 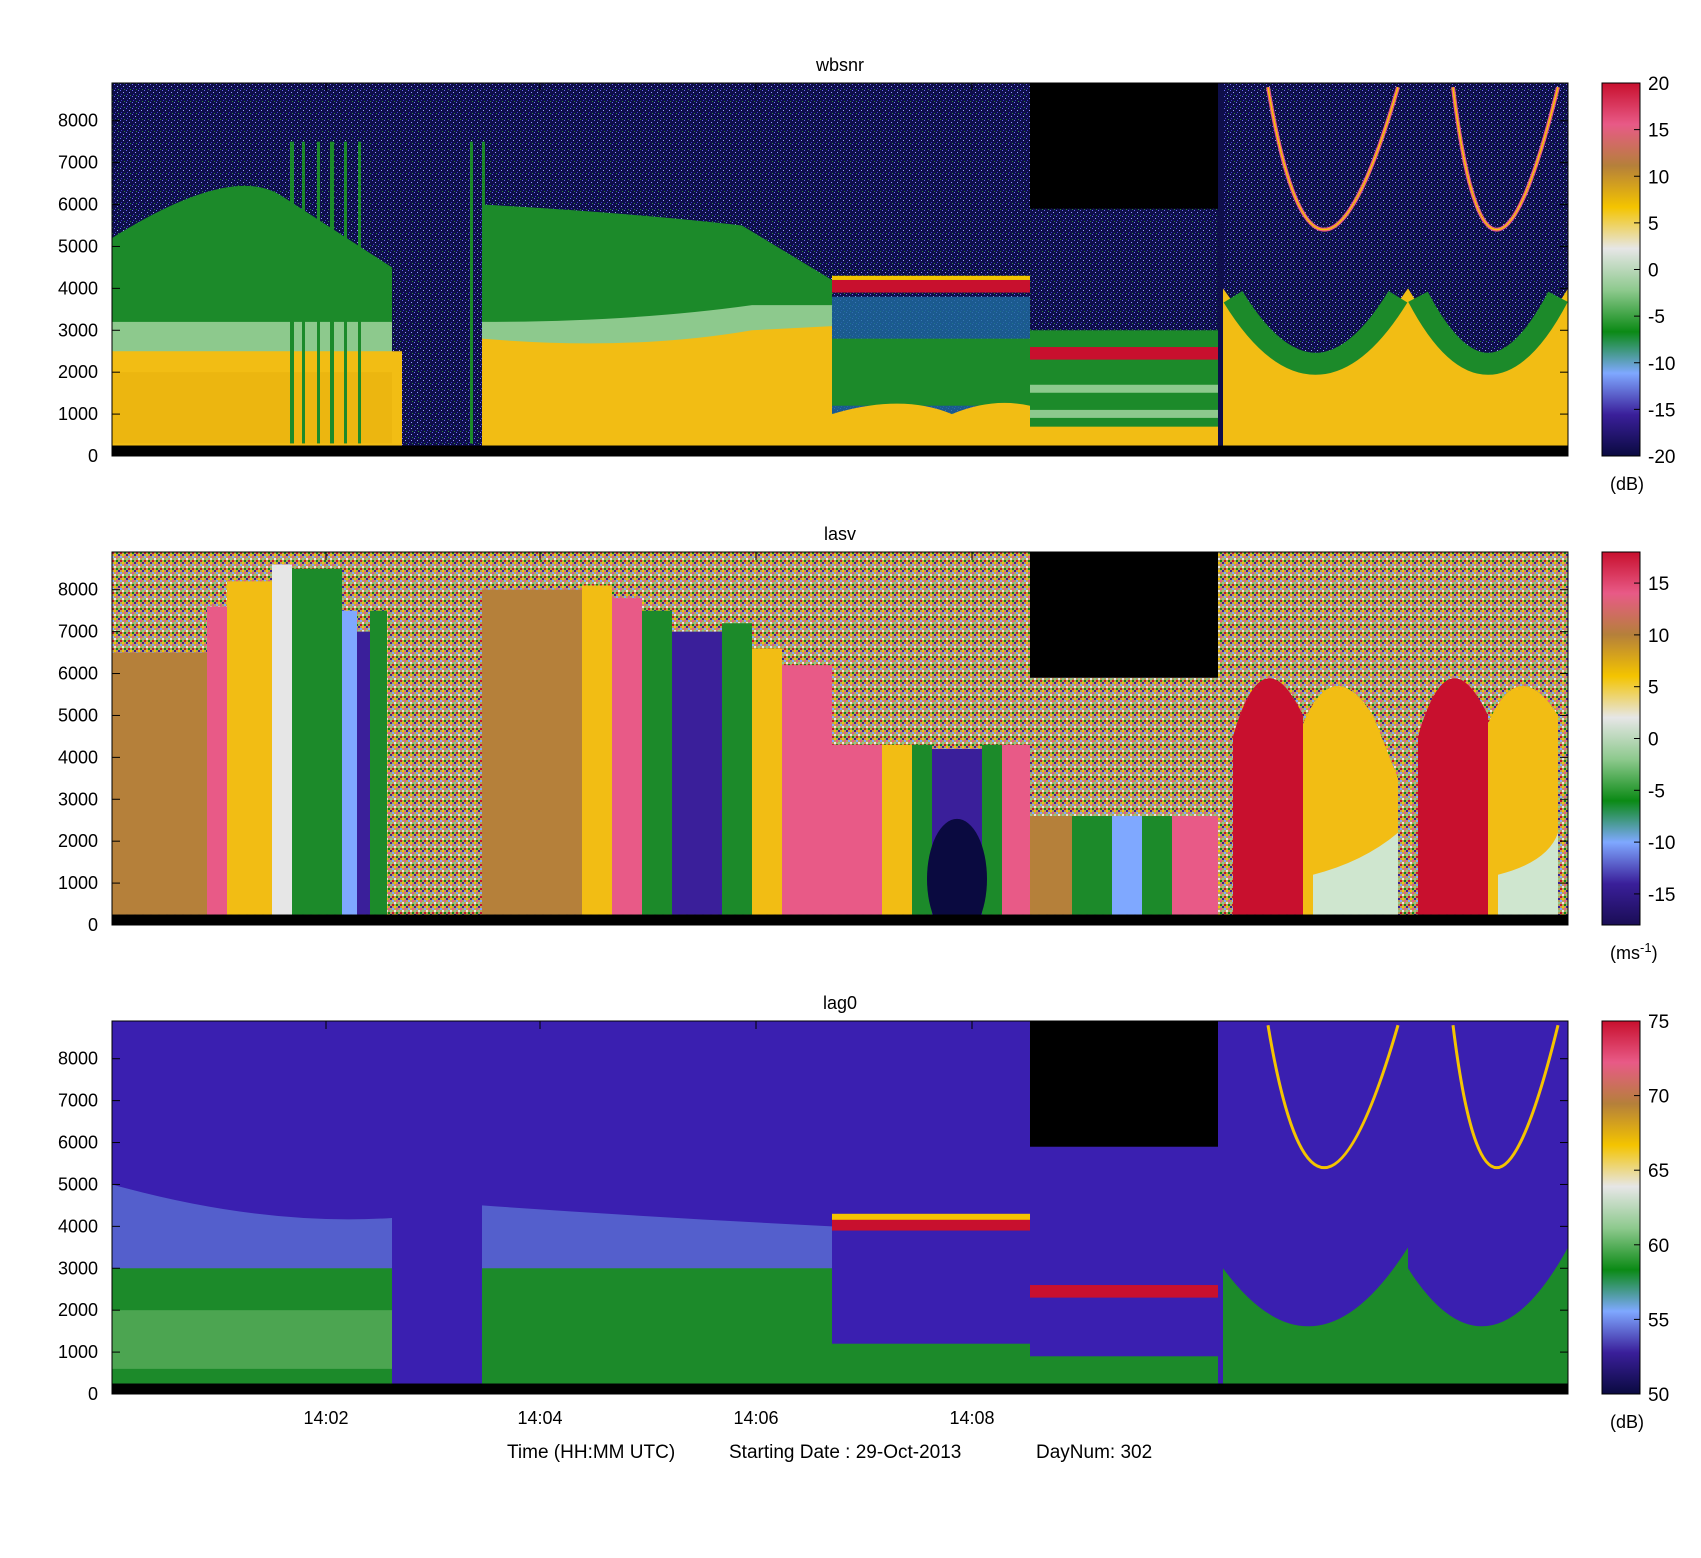 What do you see at coordinates (591, 1452) in the screenshot?
I see `footer-time-label: Time (HH:MM UTC)` at bounding box center [591, 1452].